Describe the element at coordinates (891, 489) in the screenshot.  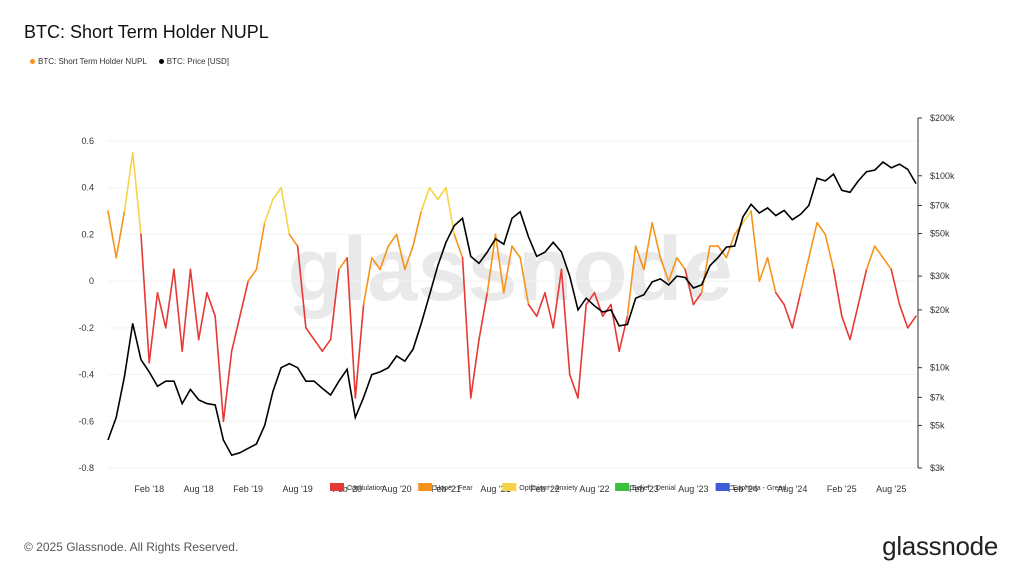
I see `x-tick-label: Aug '25` at that location.